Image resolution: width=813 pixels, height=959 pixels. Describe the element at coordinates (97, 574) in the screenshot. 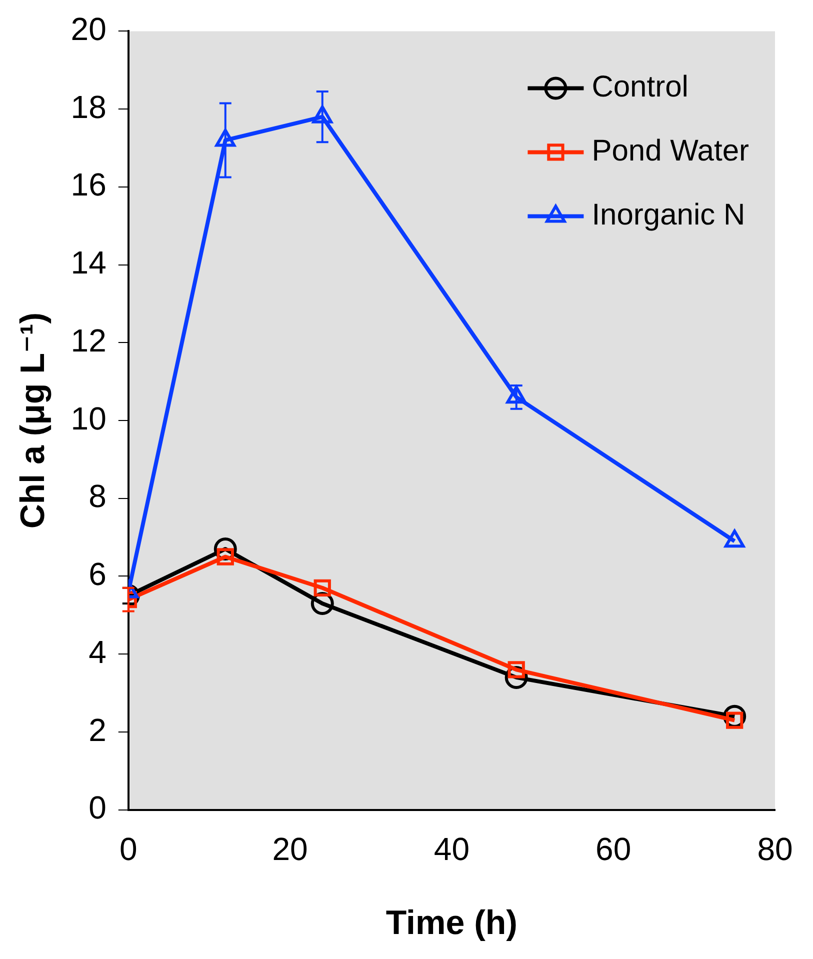

I see `y-tick-label: 6` at that location.